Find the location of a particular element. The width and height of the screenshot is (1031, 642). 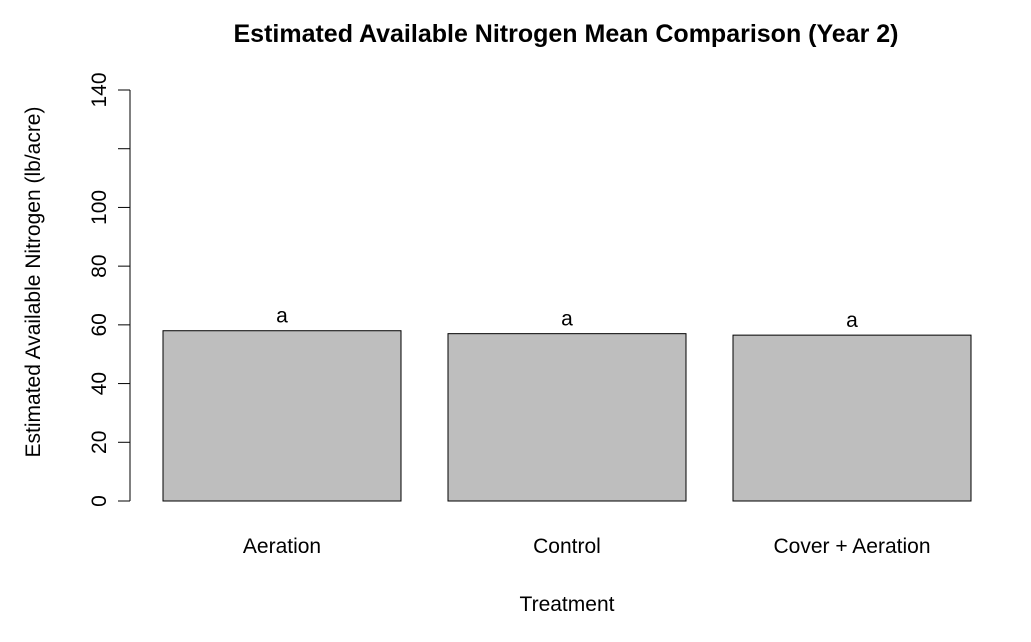

bar-aeration is located at coordinates (282, 416).